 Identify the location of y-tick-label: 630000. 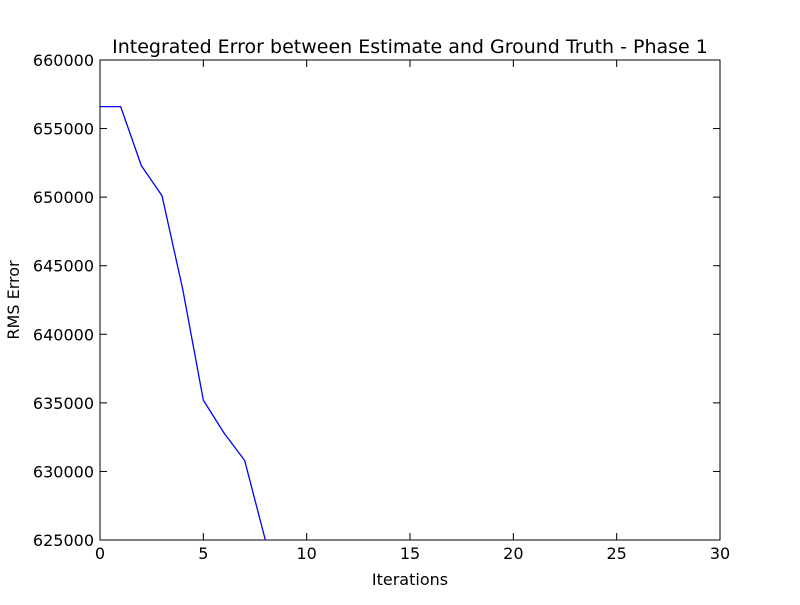
(63, 471).